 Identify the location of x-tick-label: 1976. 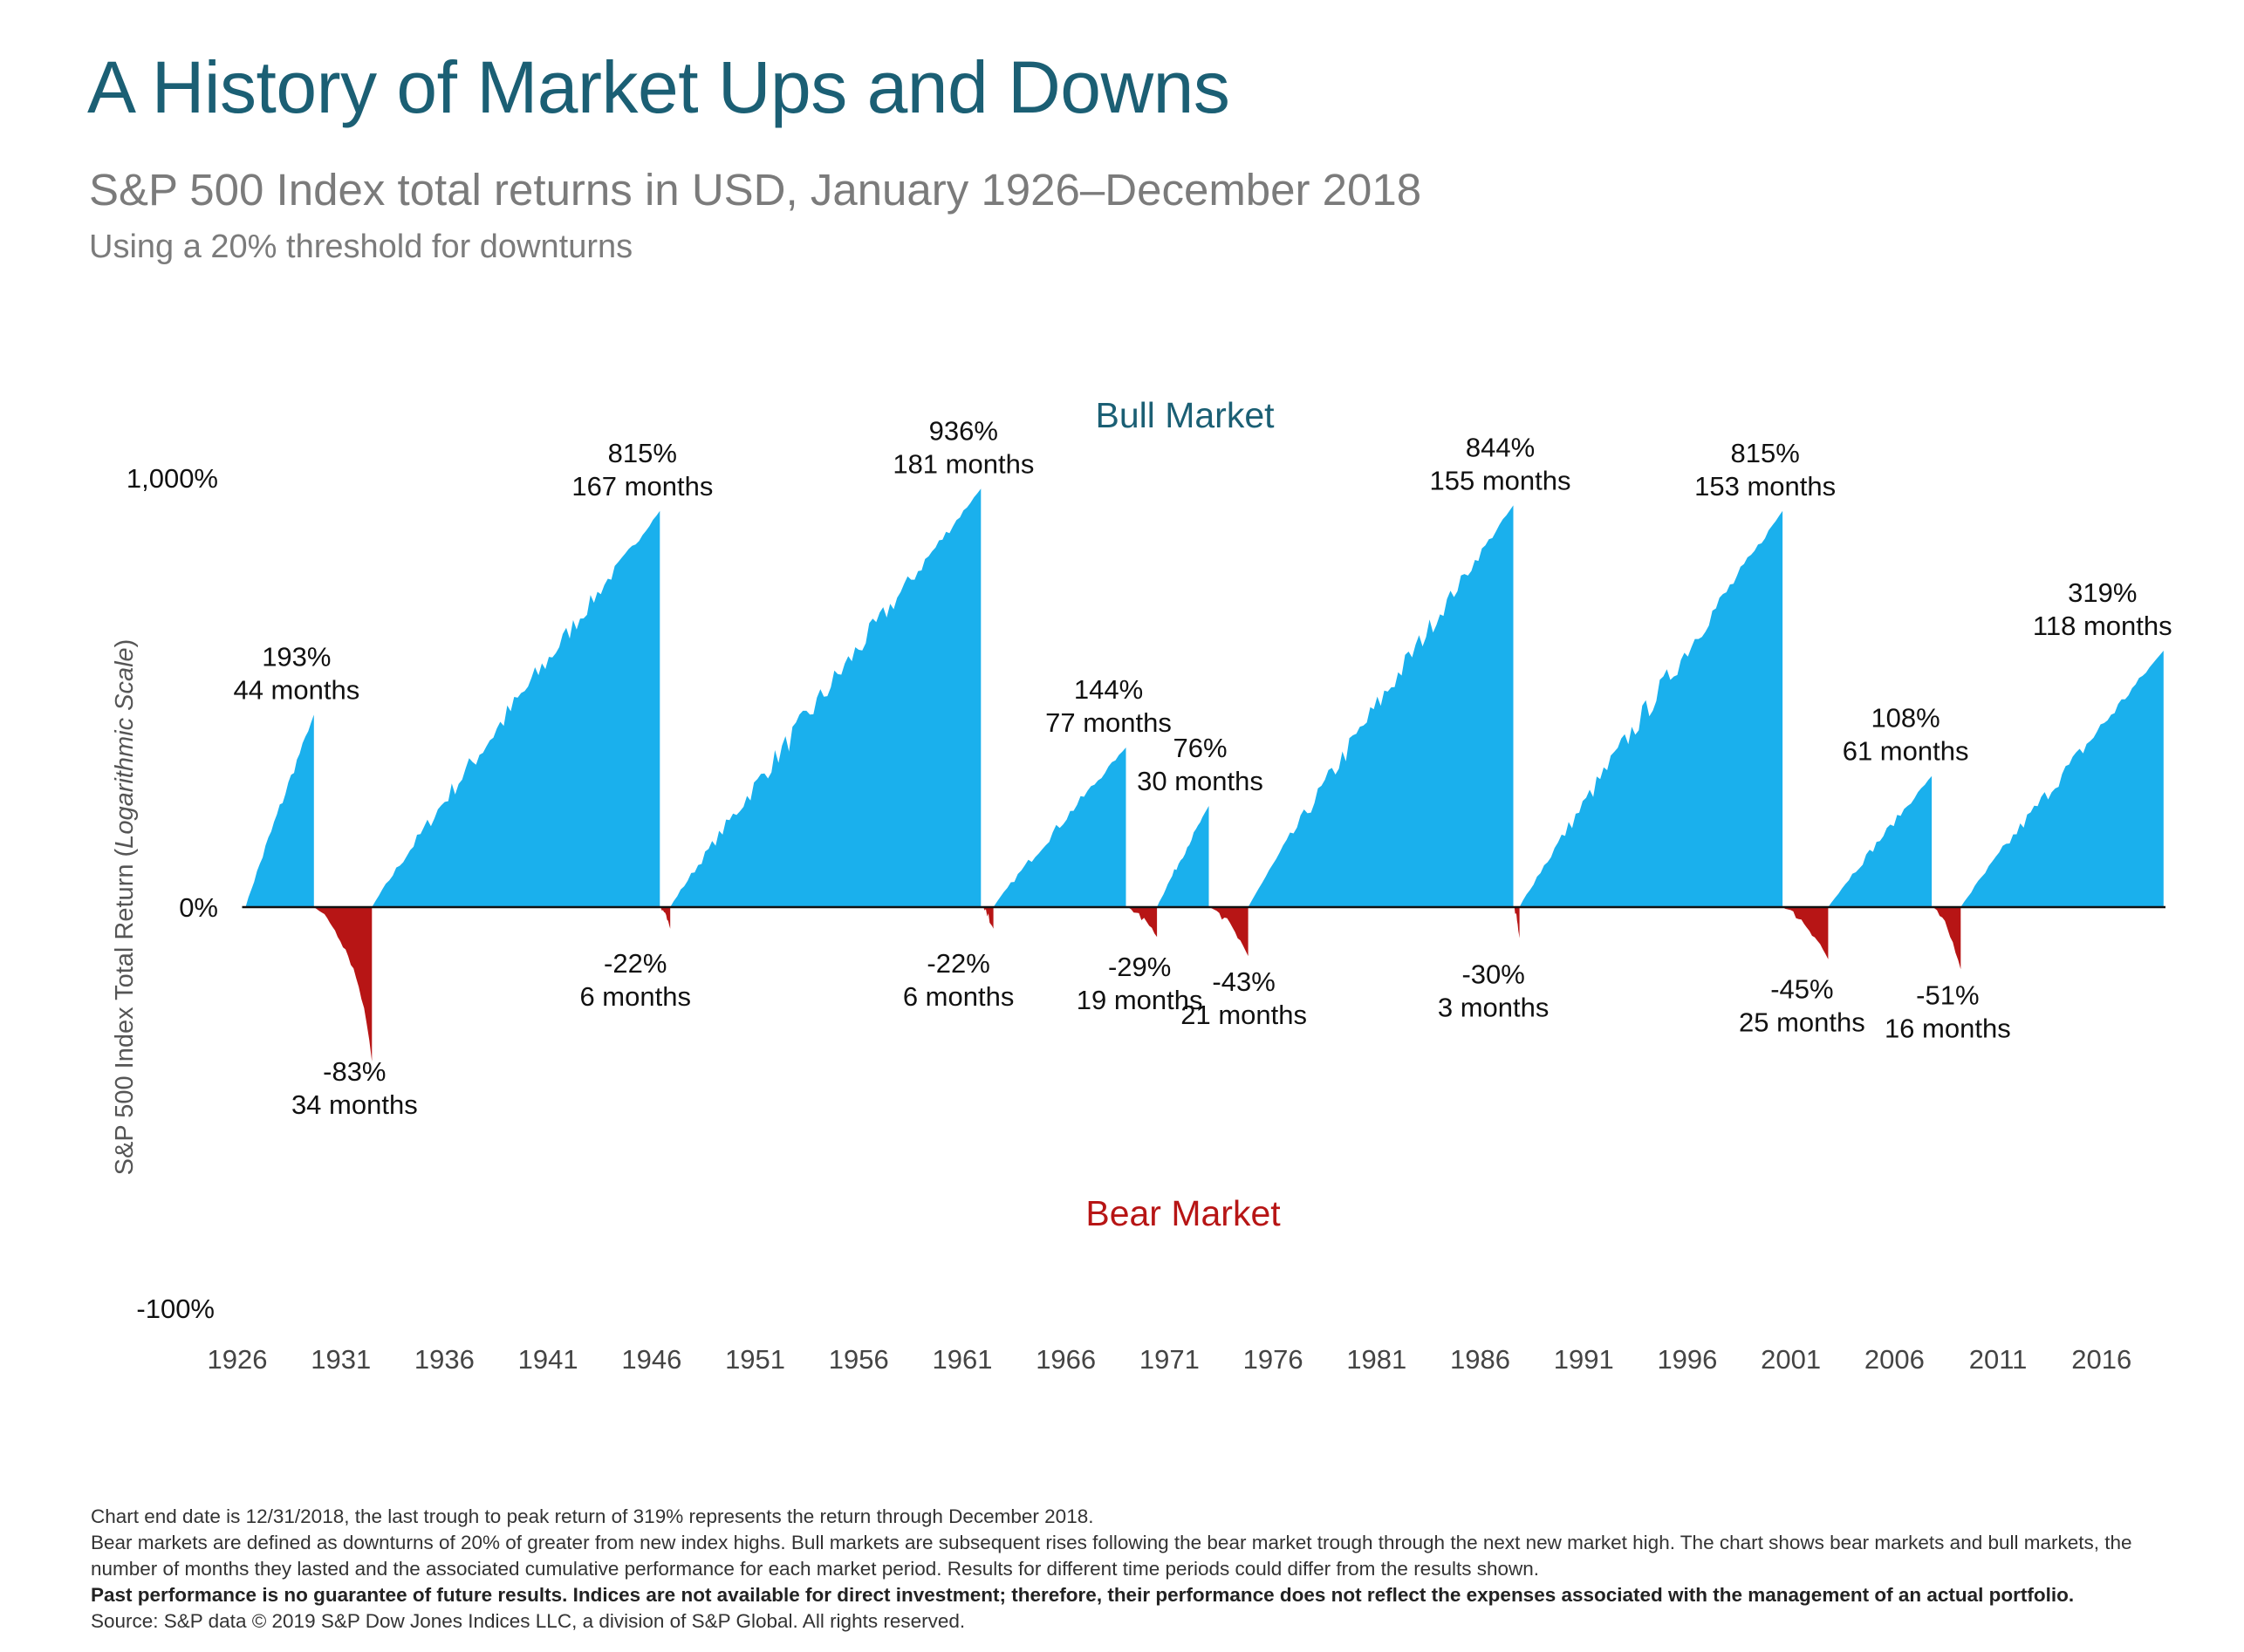
(1273, 1360).